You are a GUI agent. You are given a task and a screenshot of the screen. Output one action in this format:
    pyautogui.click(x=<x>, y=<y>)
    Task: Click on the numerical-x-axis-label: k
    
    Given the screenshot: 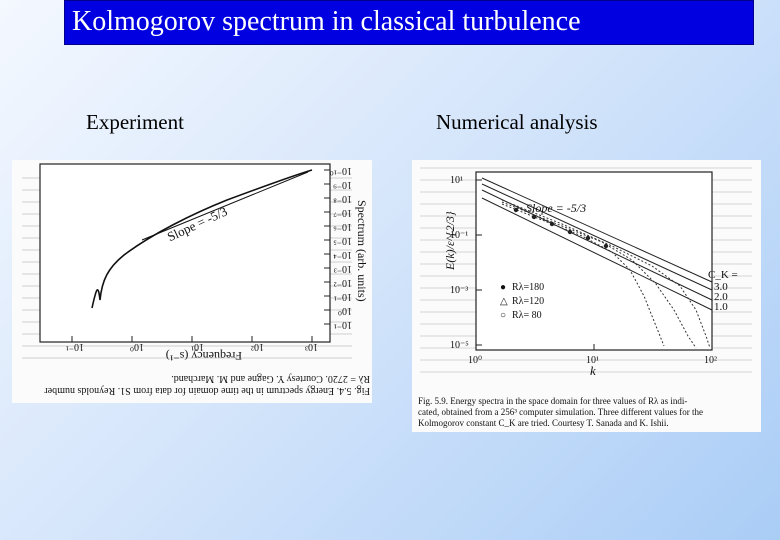 What is the action you would take?
    pyautogui.click(x=593, y=370)
    